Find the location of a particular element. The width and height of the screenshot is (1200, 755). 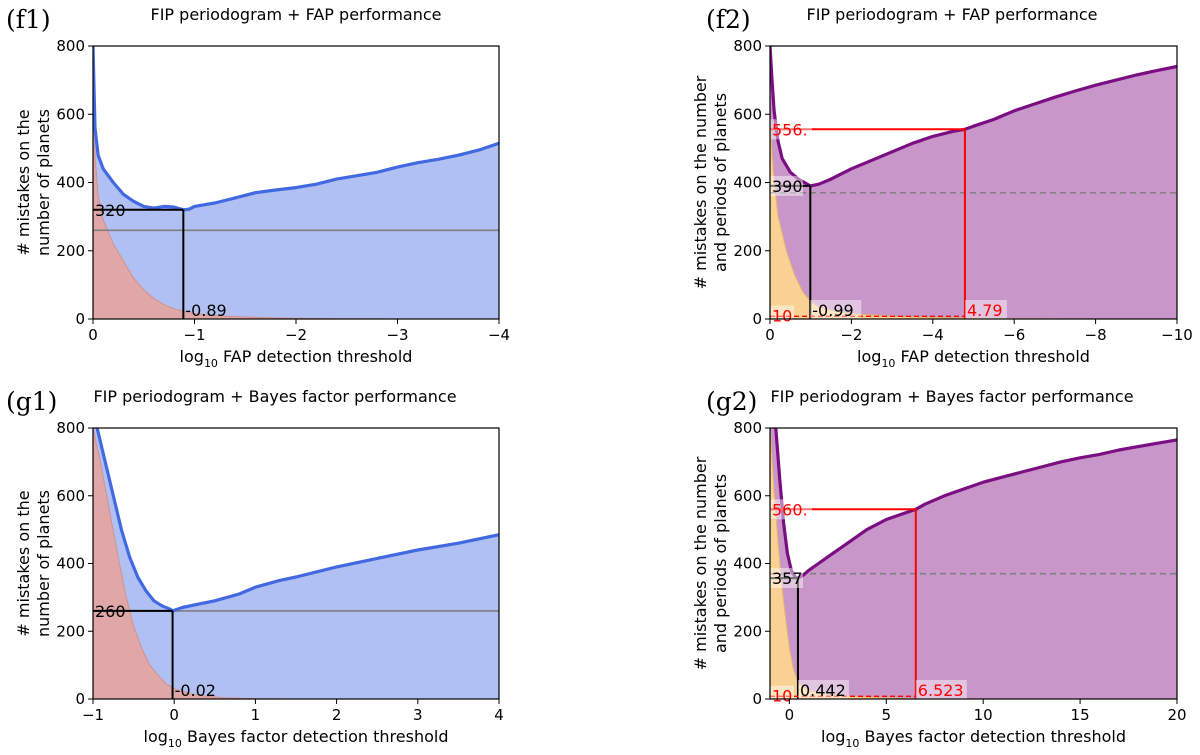

annotation-label: 357 is located at coordinates (787, 578).